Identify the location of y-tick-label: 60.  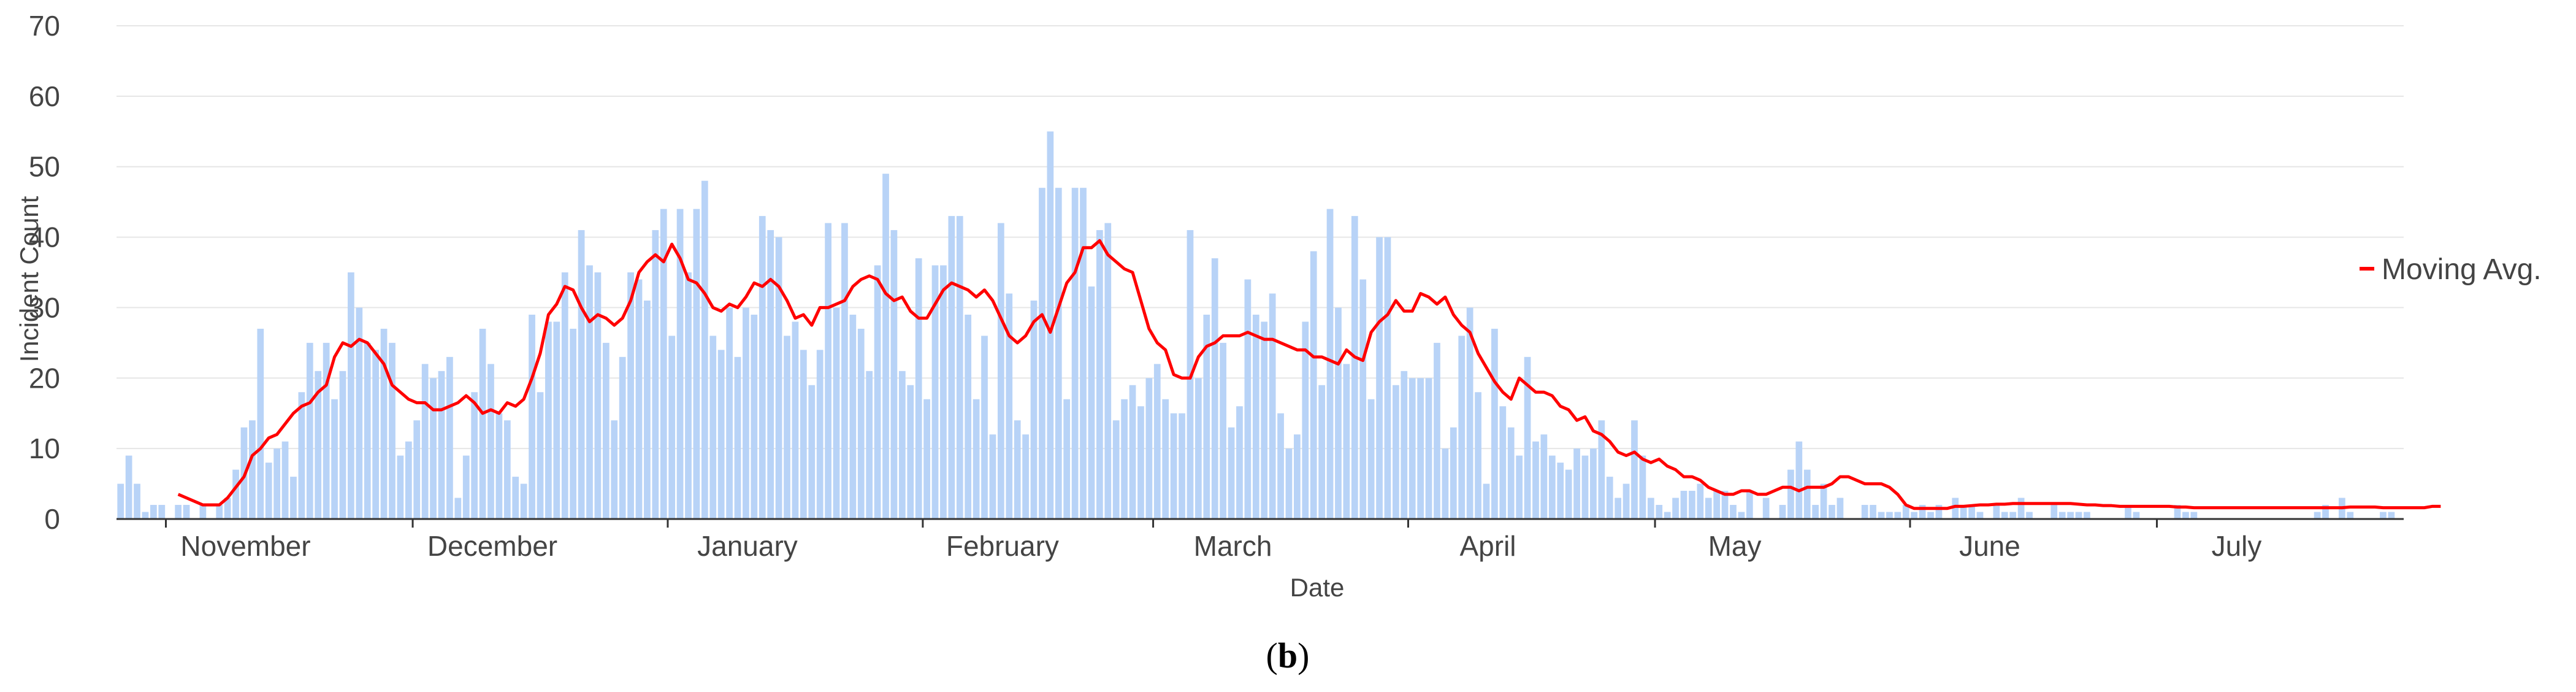
(44, 96).